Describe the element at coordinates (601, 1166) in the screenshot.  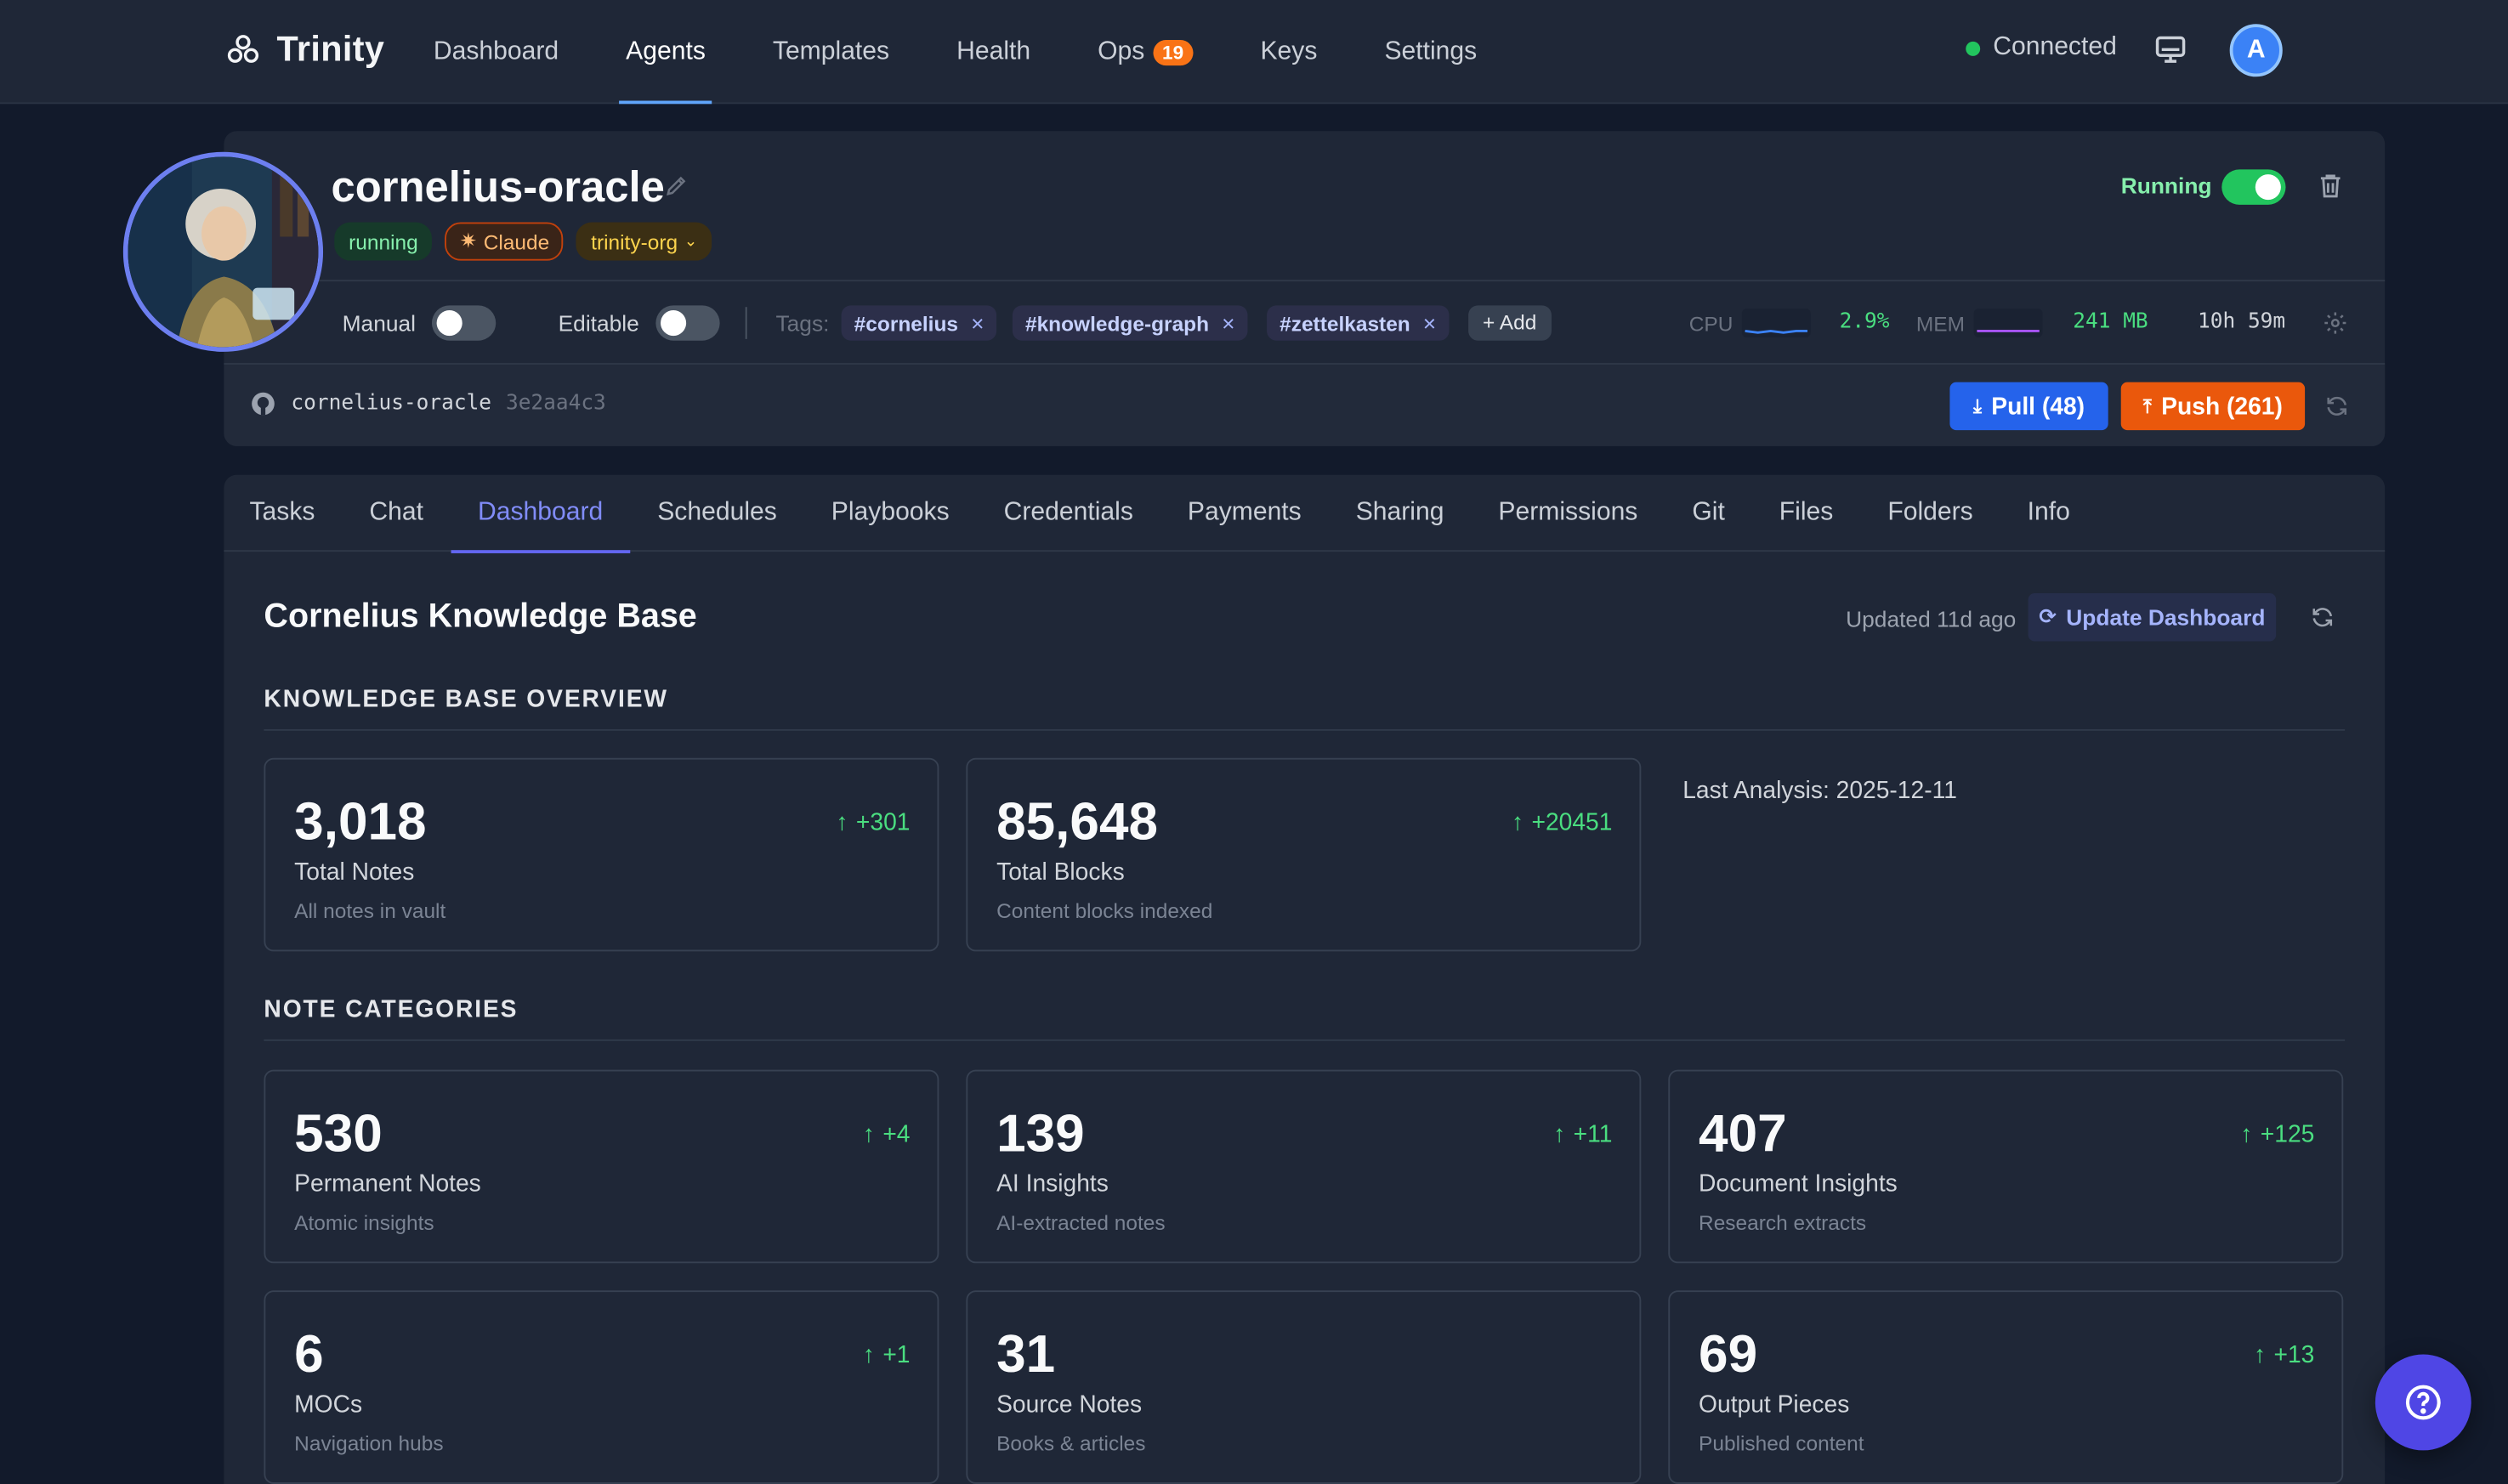
I see `stat-card-permanent-notes: 530 ↑ +4 Permanent Notes Atomic insights` at that location.